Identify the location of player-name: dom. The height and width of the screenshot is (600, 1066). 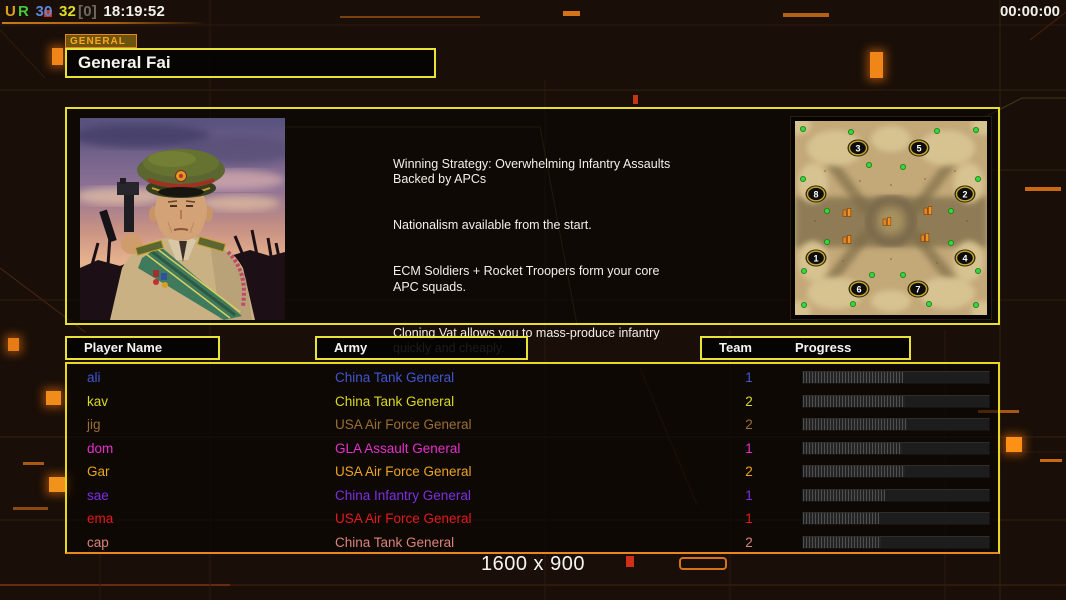
(100, 448).